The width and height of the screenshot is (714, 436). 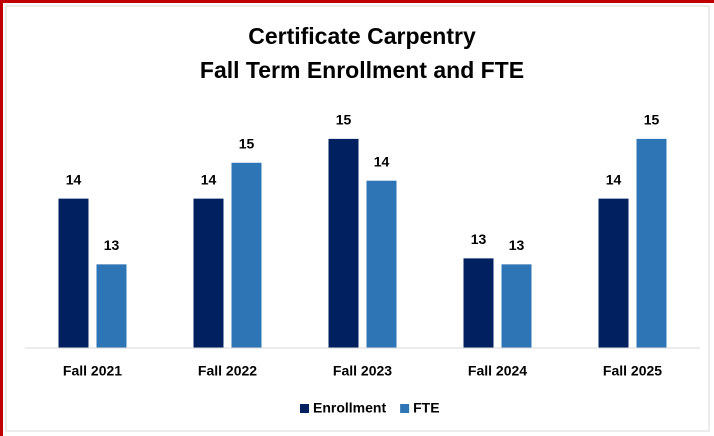 I want to click on chart-title: Certificate Carpentry, so click(x=362, y=36).